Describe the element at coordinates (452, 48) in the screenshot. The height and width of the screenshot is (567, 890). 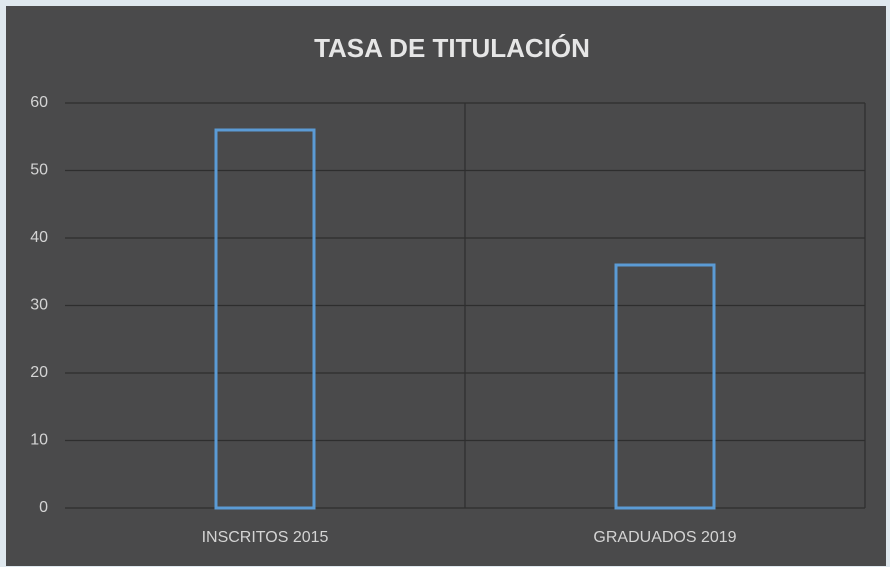
I see `chart-title: TASA DE TITULACIÓN` at that location.